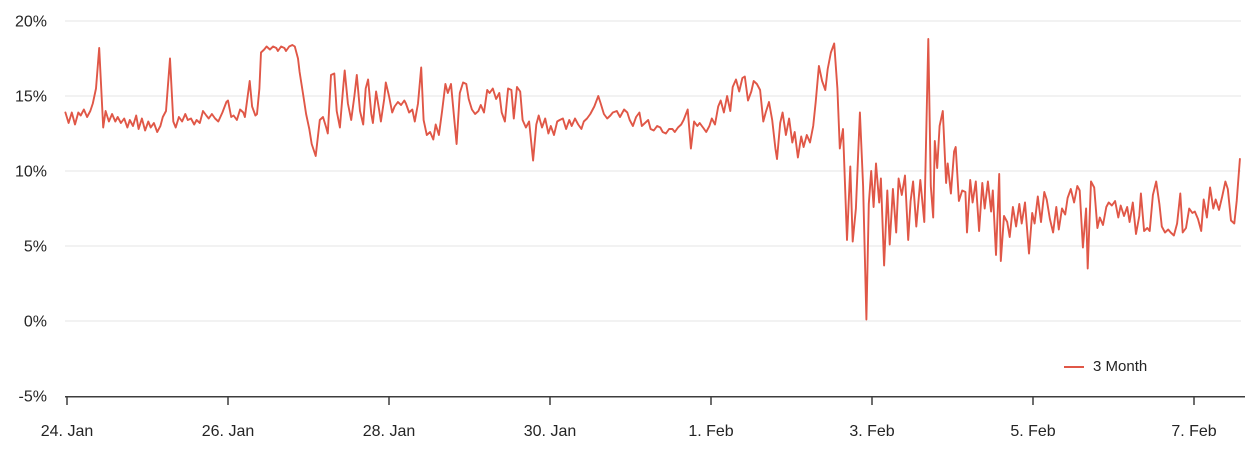 Image resolution: width=1250 pixels, height=456 pixels. I want to click on legend-item-3-month: 3 Month, so click(1105, 366).